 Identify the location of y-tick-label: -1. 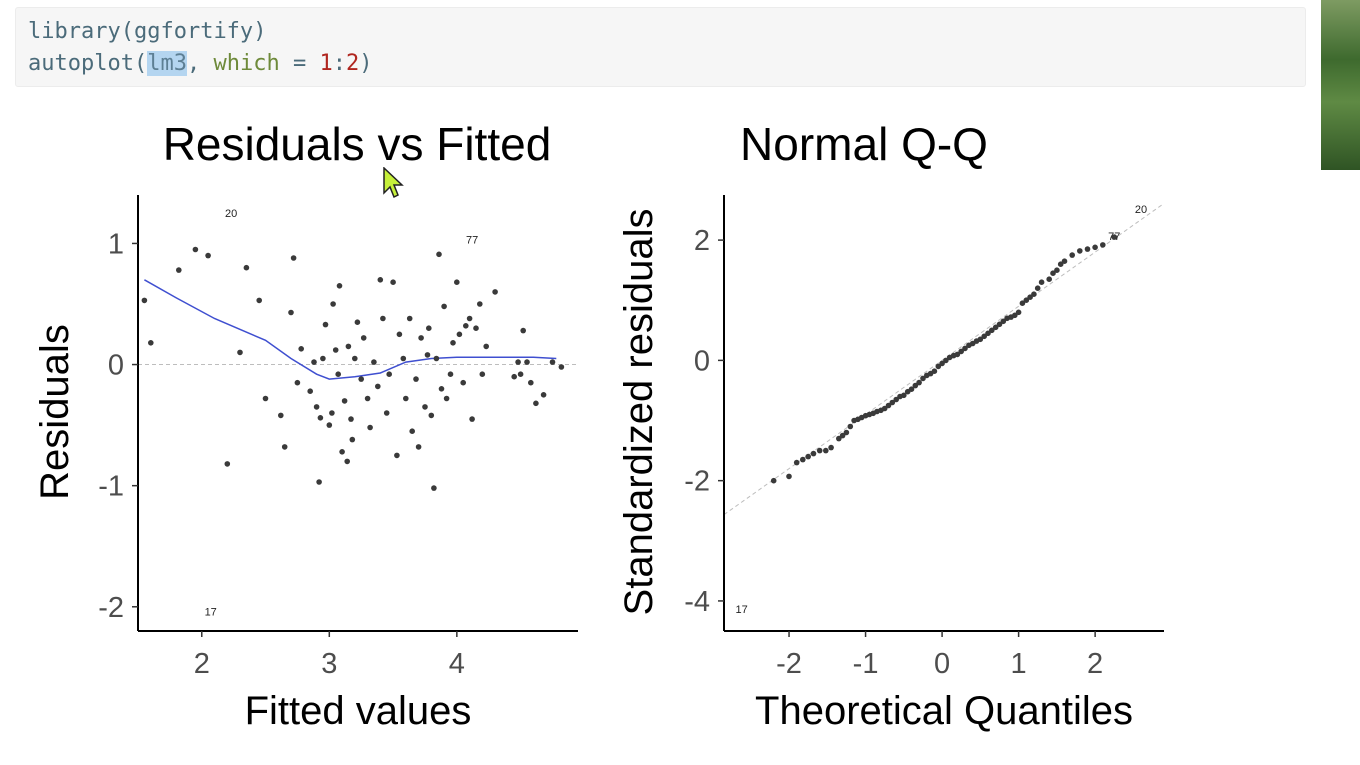
(111, 487).